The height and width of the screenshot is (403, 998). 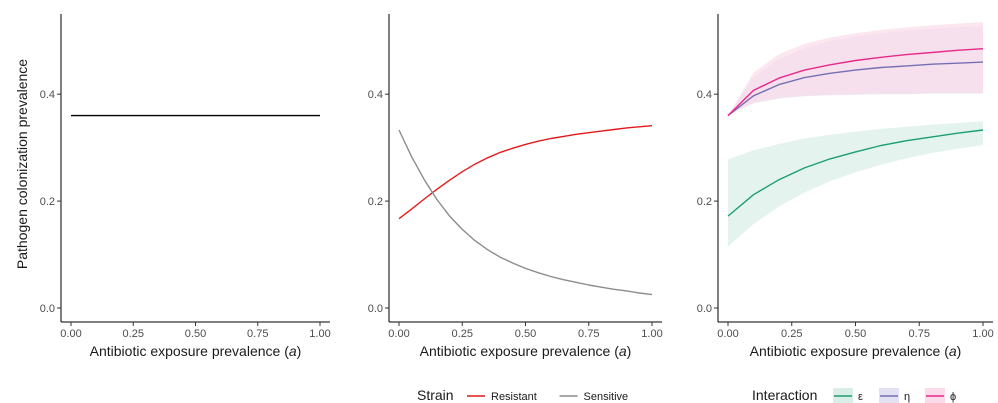 What do you see at coordinates (22, 164) in the screenshot?
I see `y-axis-title: Pathogen colonization prevalence` at bounding box center [22, 164].